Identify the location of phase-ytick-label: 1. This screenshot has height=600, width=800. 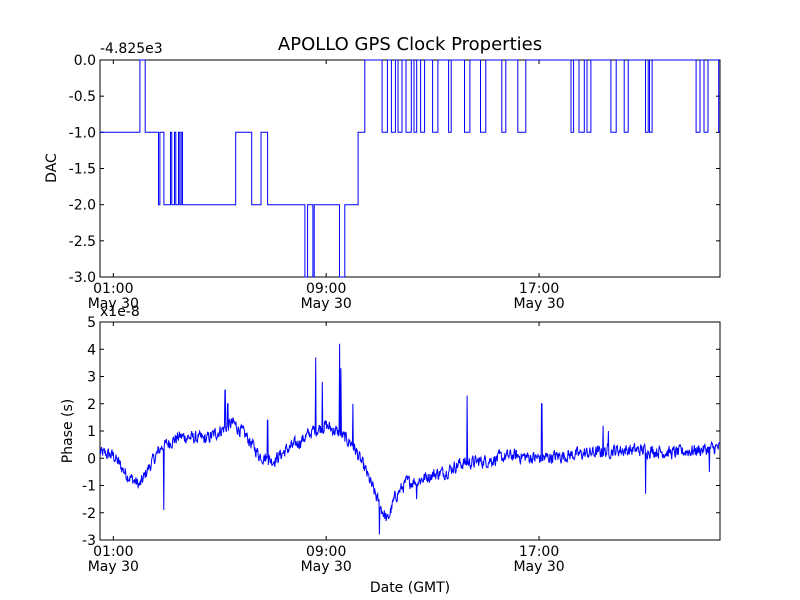
(91, 432).